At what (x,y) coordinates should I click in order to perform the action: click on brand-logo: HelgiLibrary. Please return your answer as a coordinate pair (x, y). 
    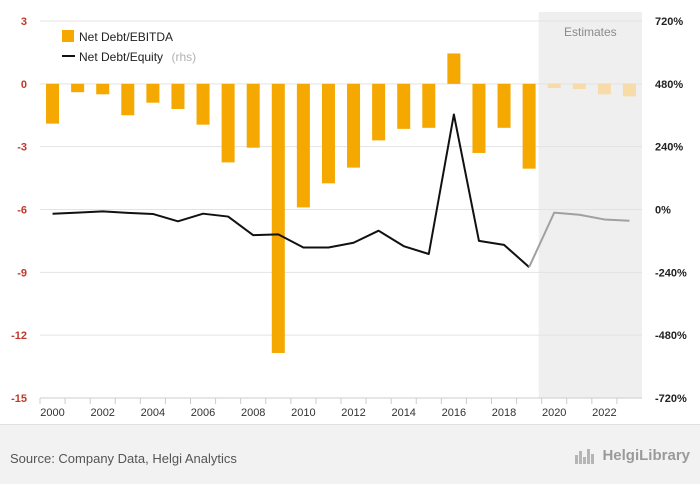
    Looking at the image, I should click on (632, 455).